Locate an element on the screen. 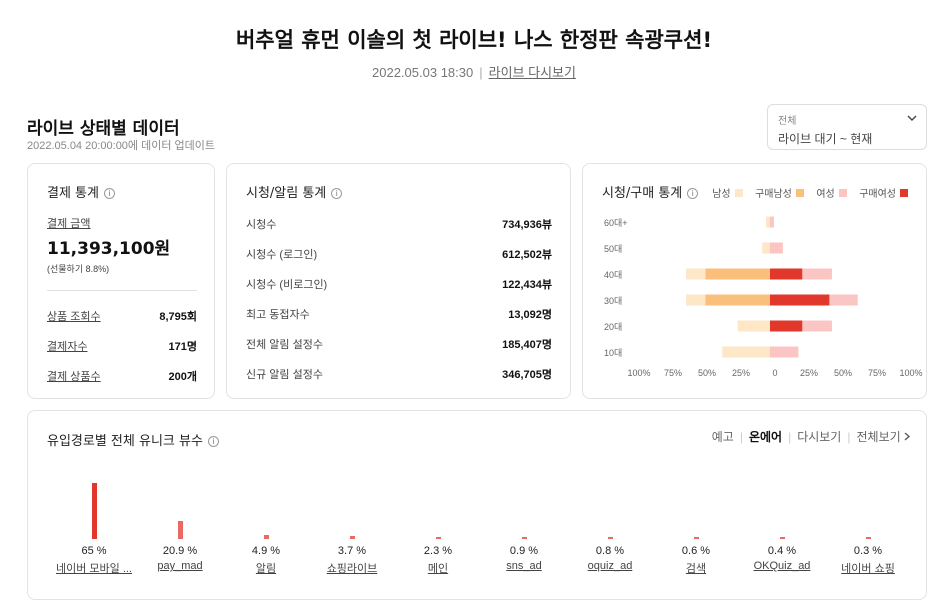  channel-name: 네이버 쇼핑 is located at coordinates (868, 569).